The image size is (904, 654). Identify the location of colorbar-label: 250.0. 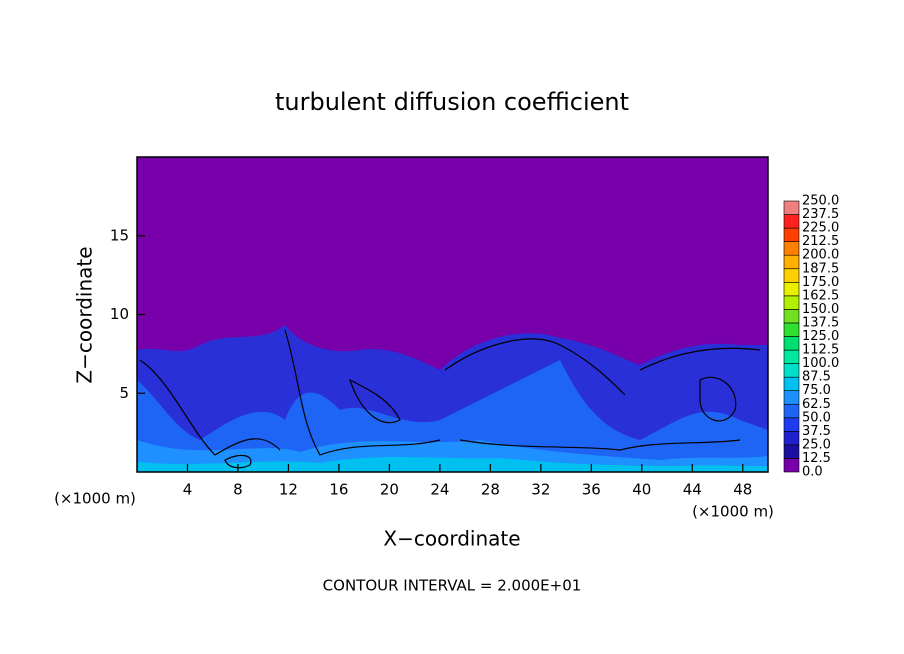
(820, 201).